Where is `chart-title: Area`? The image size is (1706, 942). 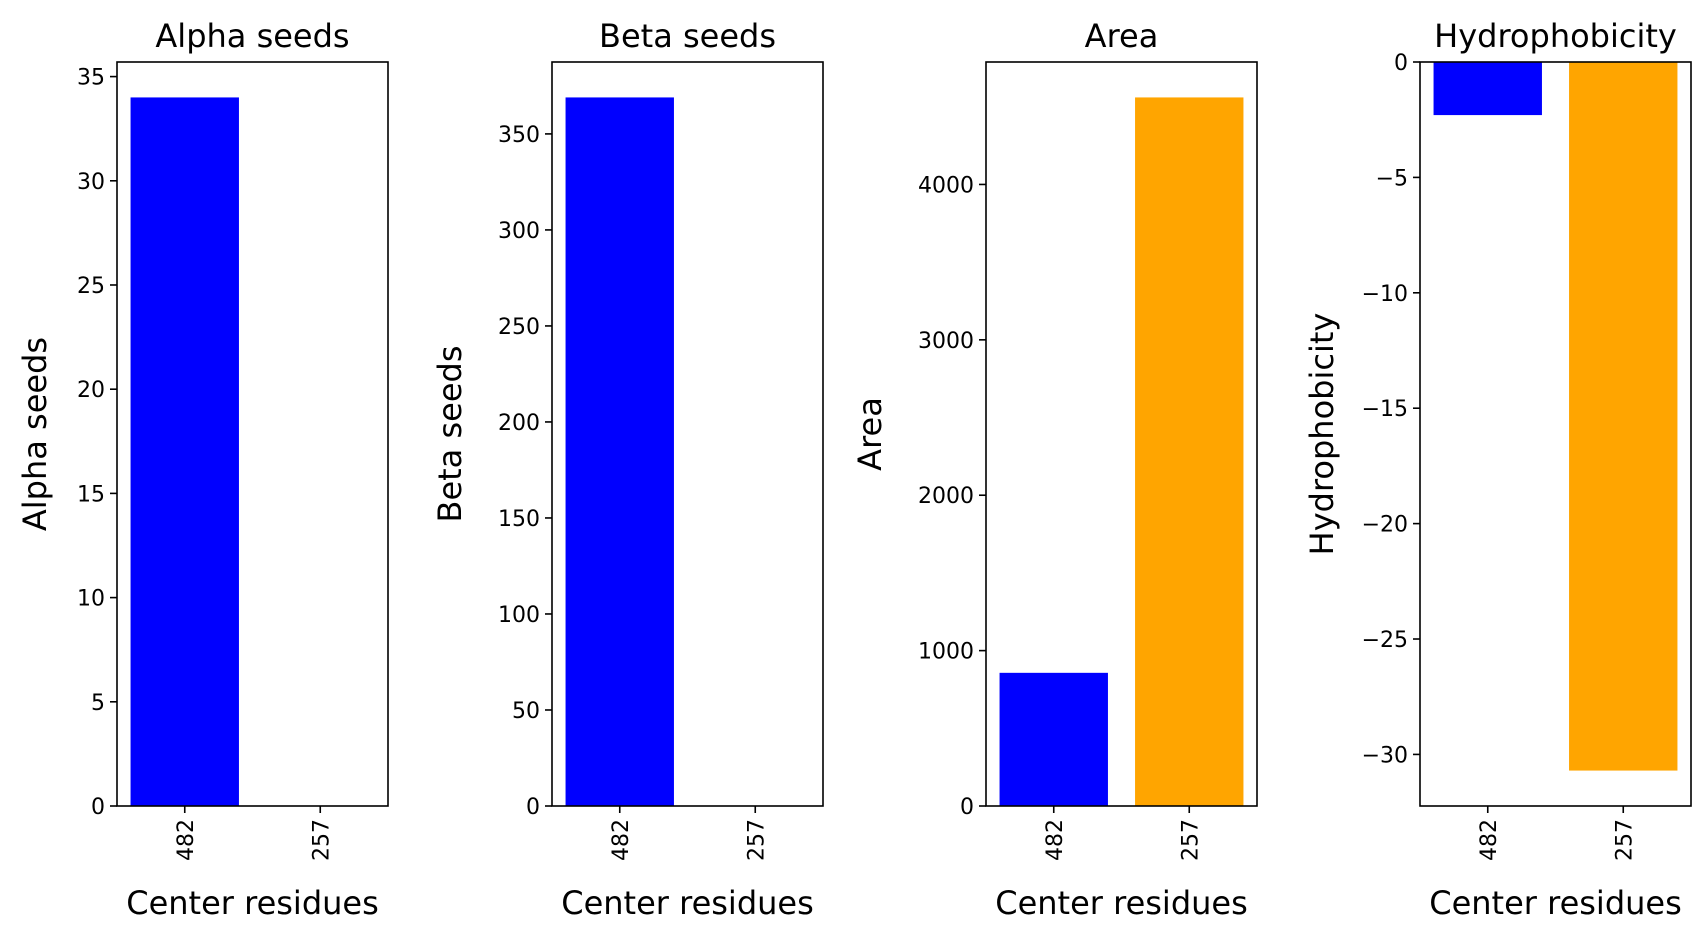 chart-title: Area is located at coordinates (1122, 36).